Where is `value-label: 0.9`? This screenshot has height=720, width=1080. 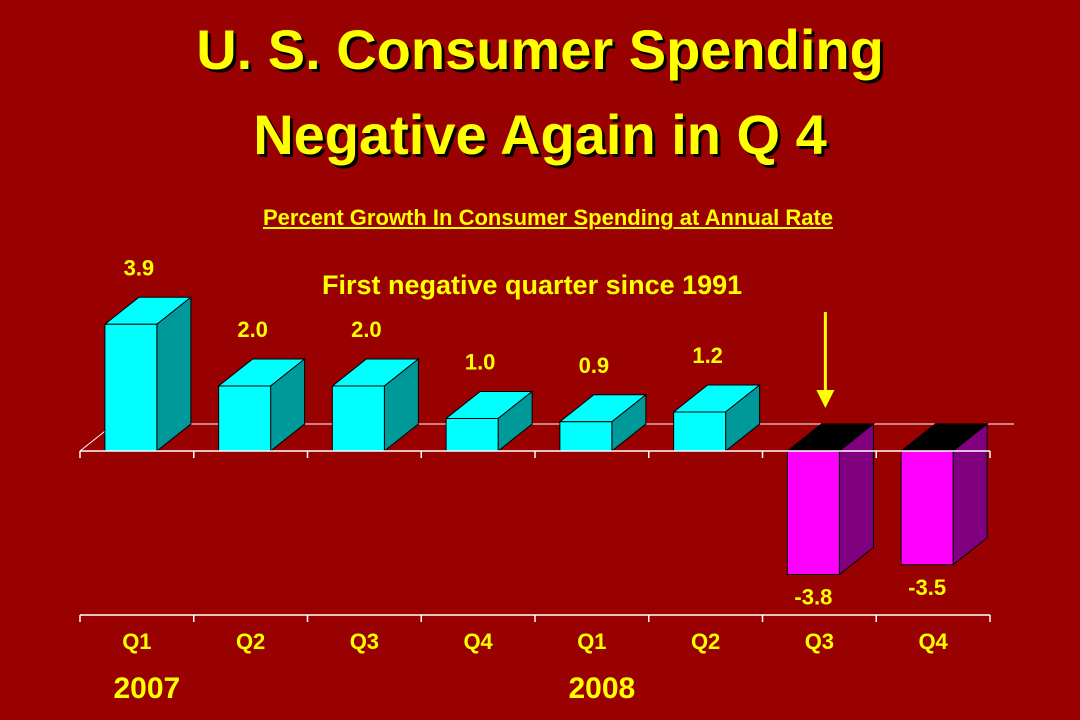 value-label: 0.9 is located at coordinates (594, 365).